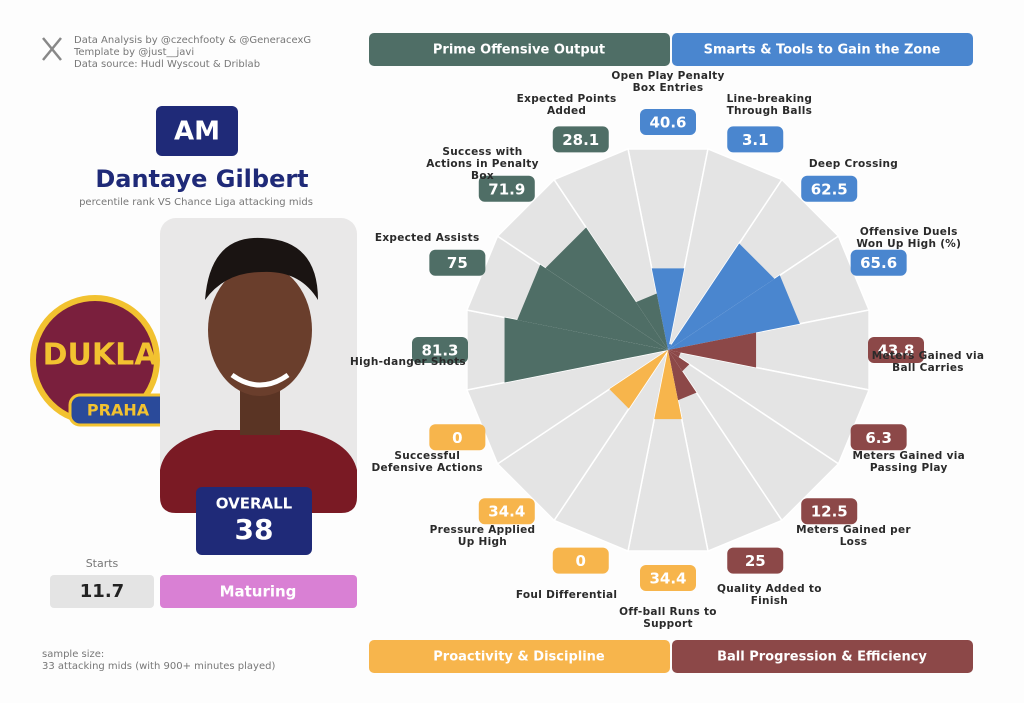 This screenshot has height=703, width=1024. I want to click on category-label: Expected Assists, so click(427, 238).